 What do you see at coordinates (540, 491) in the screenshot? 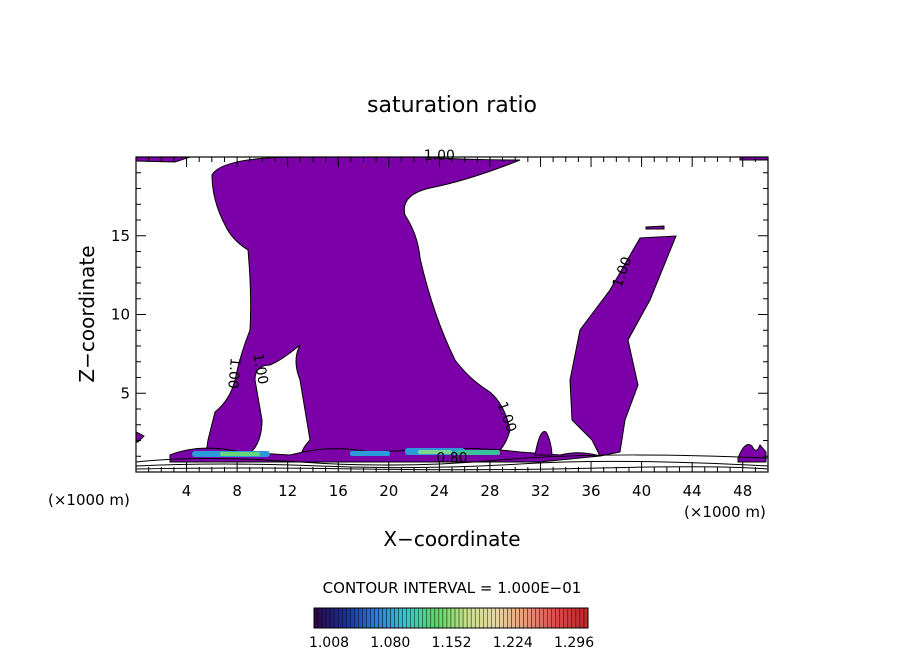
I see `x-tick-label: 32` at bounding box center [540, 491].